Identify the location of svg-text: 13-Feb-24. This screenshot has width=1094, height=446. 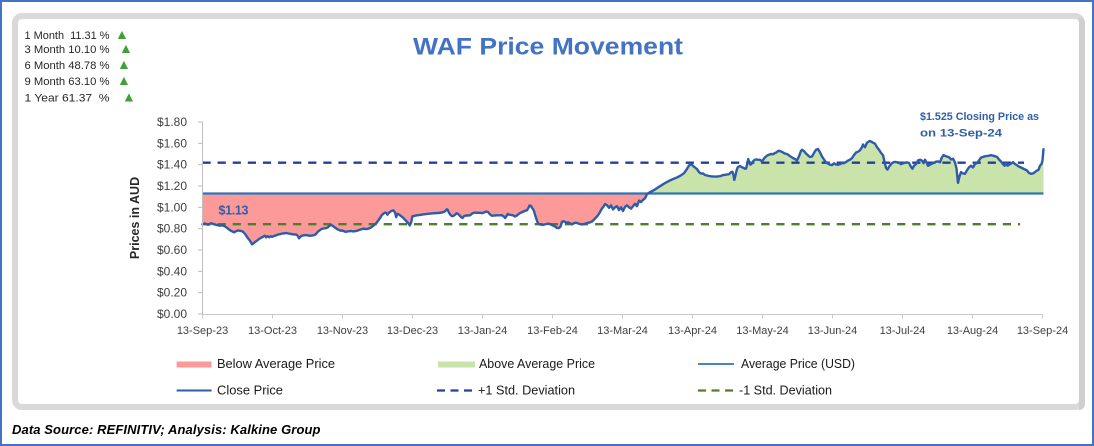
(552, 331).